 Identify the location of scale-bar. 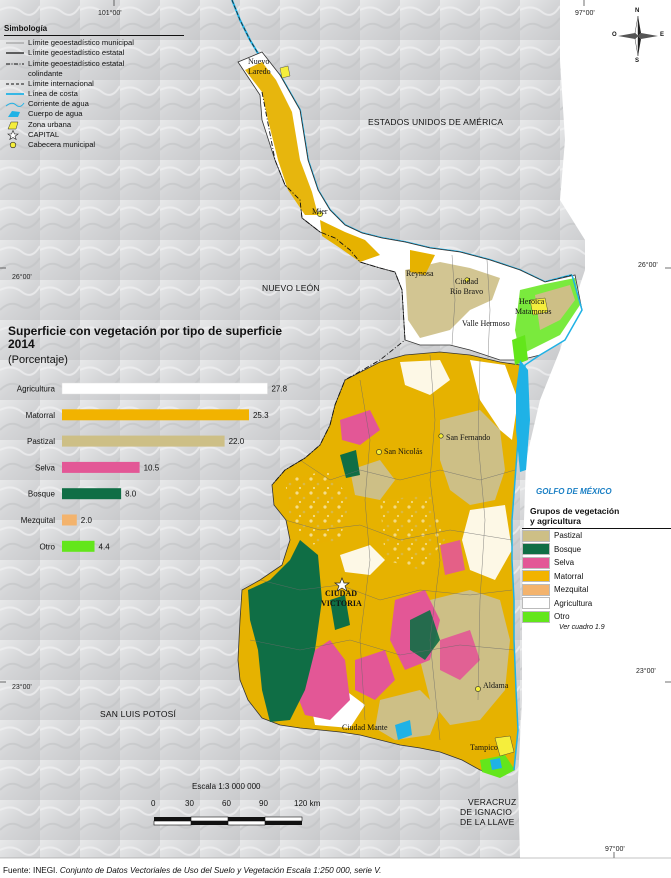
(228, 821).